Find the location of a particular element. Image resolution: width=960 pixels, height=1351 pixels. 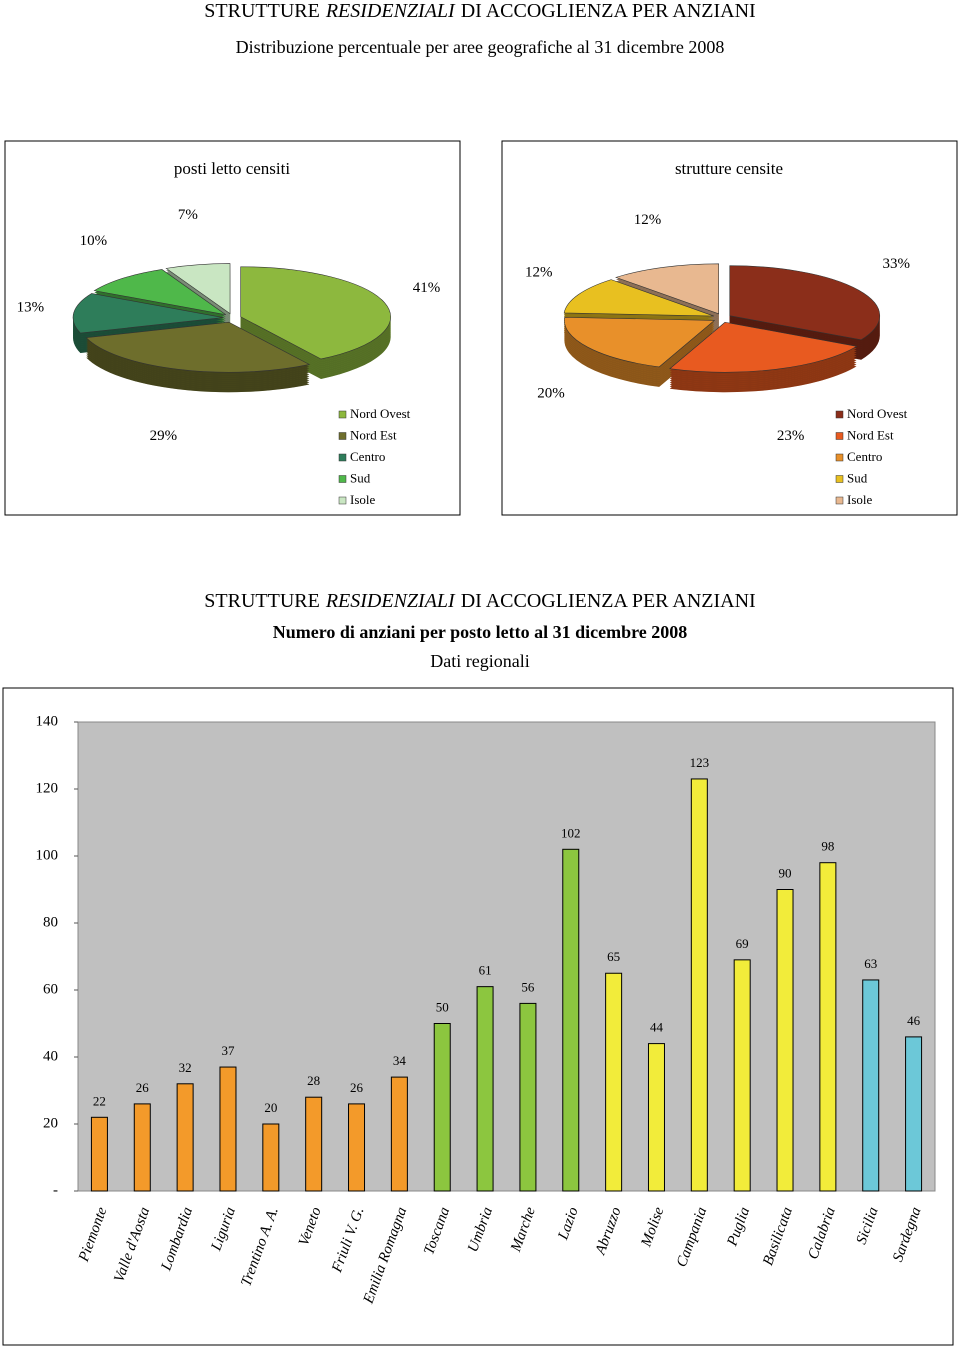

value-label: 44 is located at coordinates (657, 1027).